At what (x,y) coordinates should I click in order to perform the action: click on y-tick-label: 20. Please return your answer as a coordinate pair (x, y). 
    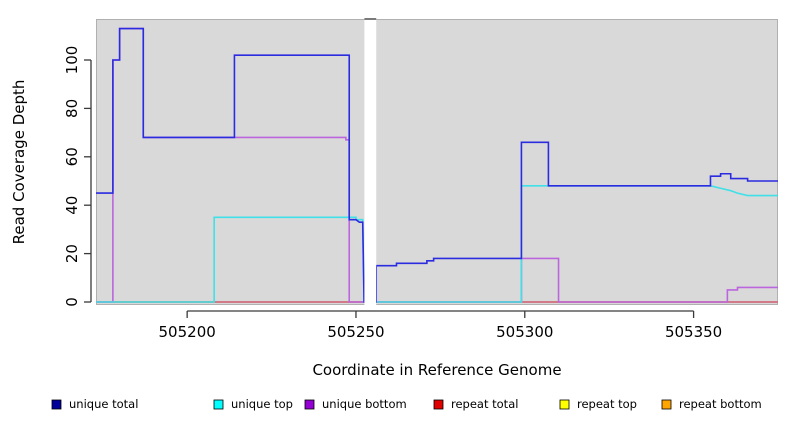
    Looking at the image, I should click on (72, 253).